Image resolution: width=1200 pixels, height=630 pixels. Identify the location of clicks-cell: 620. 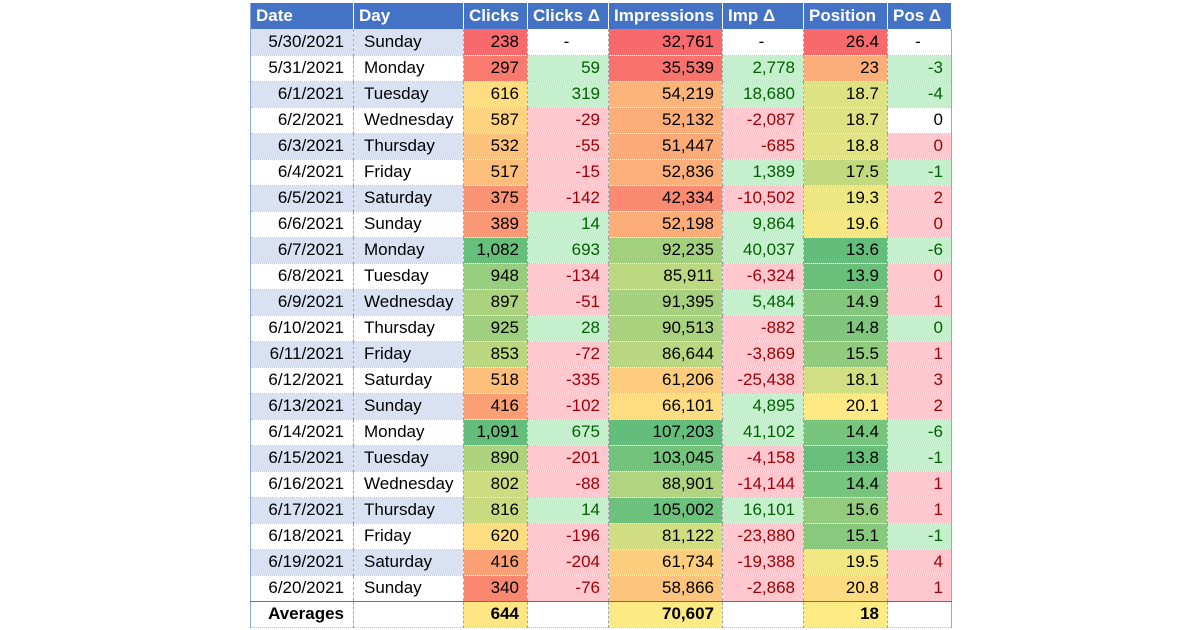
(495, 536).